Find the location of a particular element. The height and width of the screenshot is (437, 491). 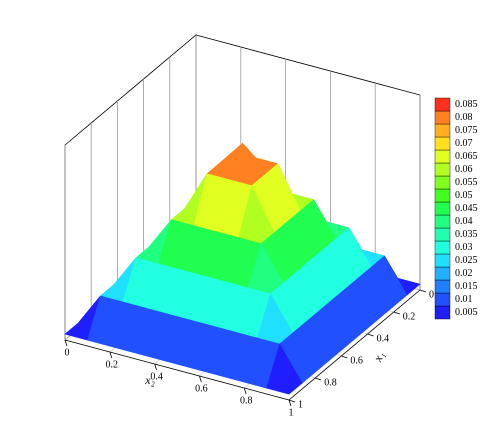

colorbar-label: 0.04 is located at coordinates (464, 221).